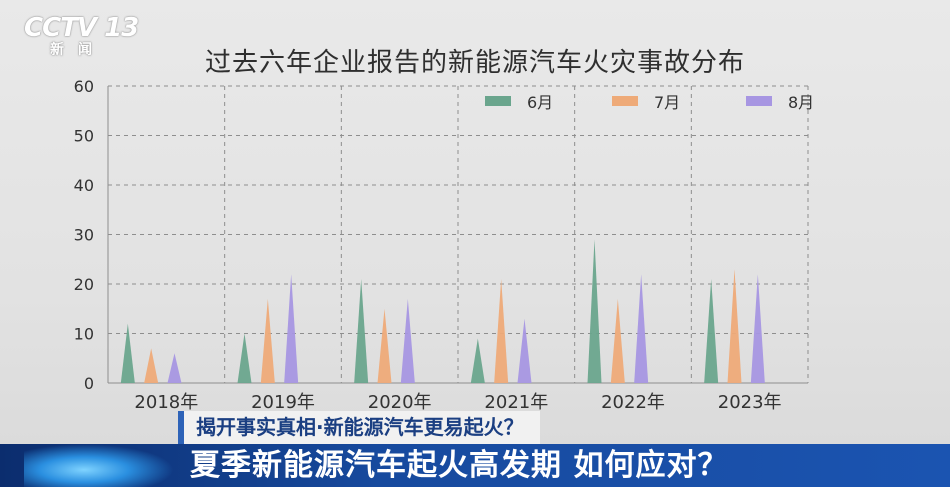 Image resolution: width=950 pixels, height=487 pixels. Describe the element at coordinates (359, 427) in the screenshot. I see `caption-subtitle: 揭开事实真相·新能源汽车更易起火？` at that location.